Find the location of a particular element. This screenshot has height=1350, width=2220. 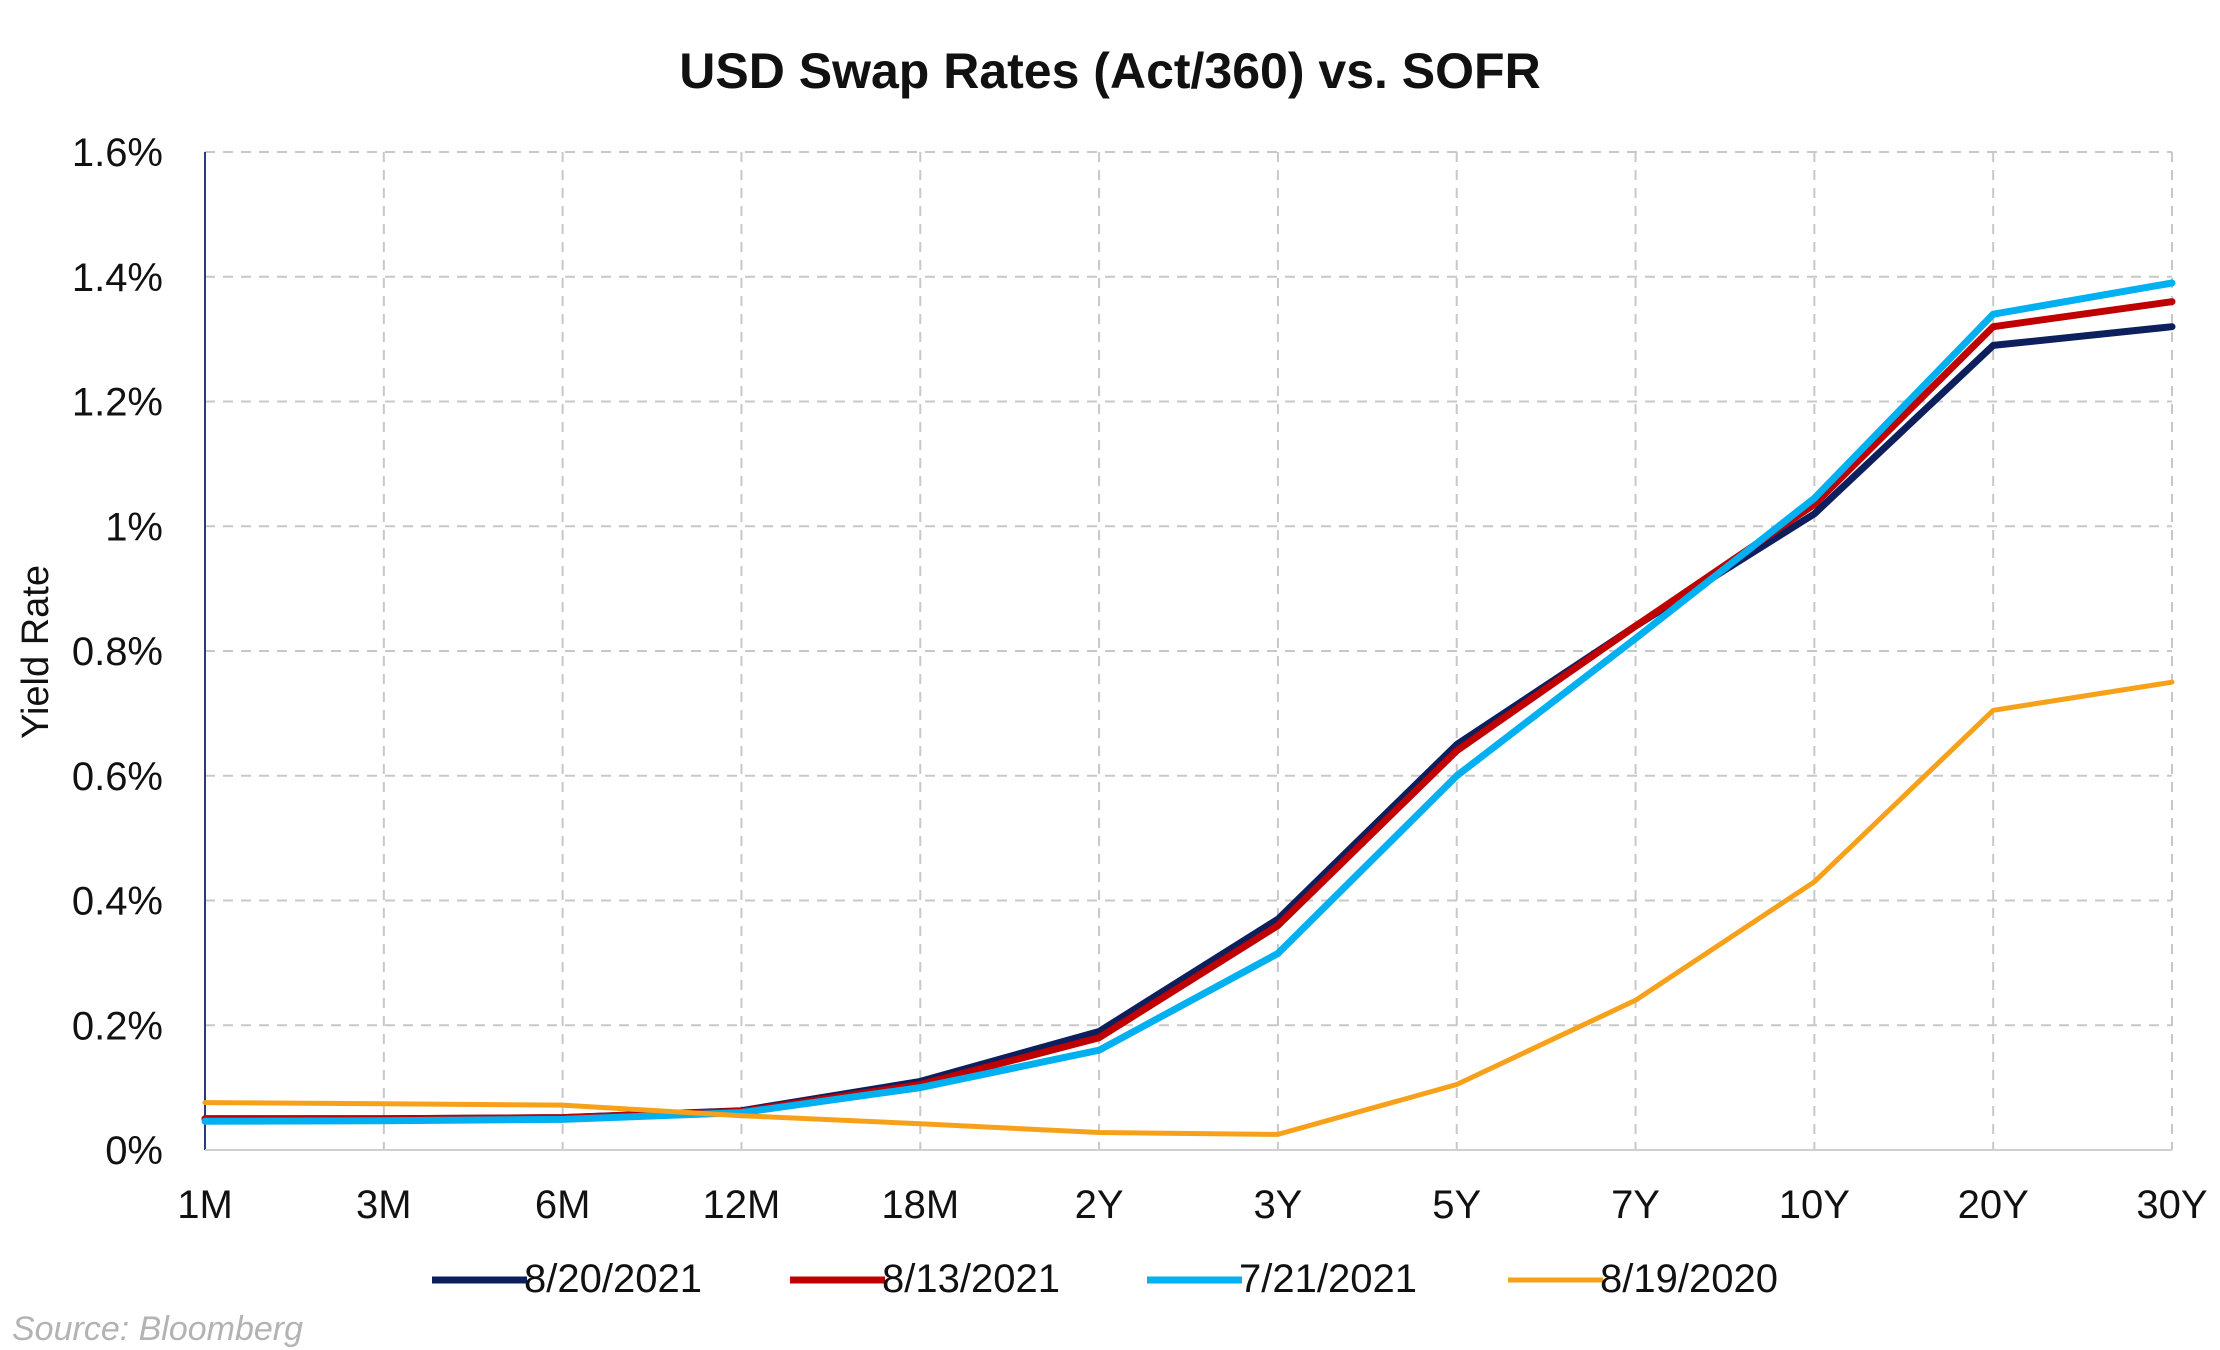

y-tick-label: 0.8% is located at coordinates (117, 652).